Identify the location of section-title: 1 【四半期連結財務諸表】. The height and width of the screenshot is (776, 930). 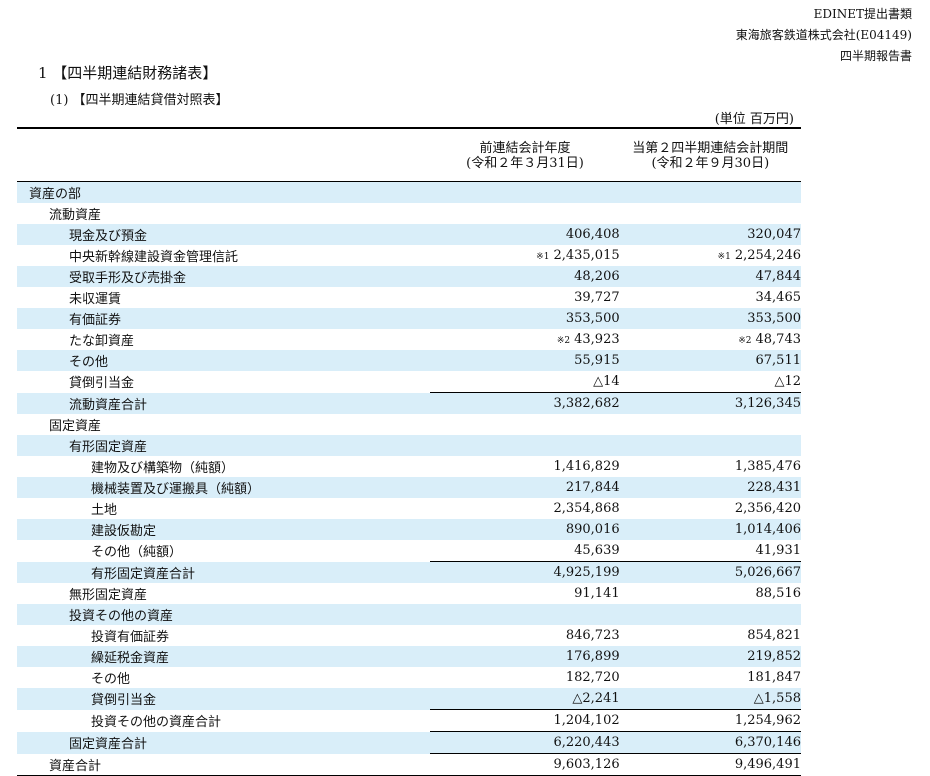
(128, 73).